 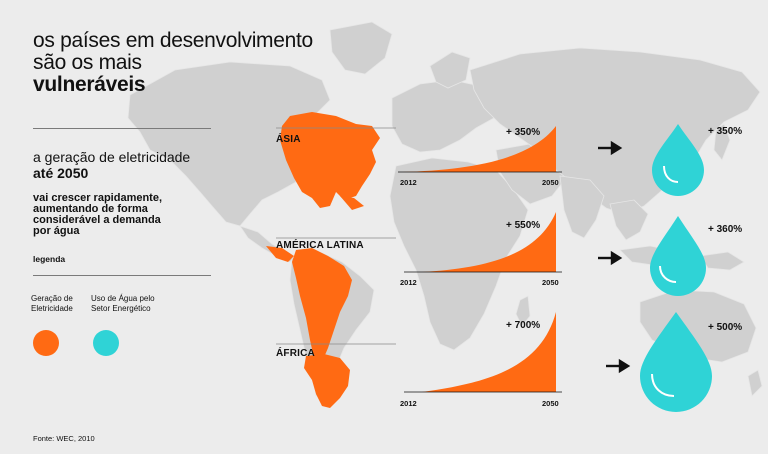 What do you see at coordinates (97, 220) in the screenshot?
I see `description-line-3: considerável a demanda` at bounding box center [97, 220].